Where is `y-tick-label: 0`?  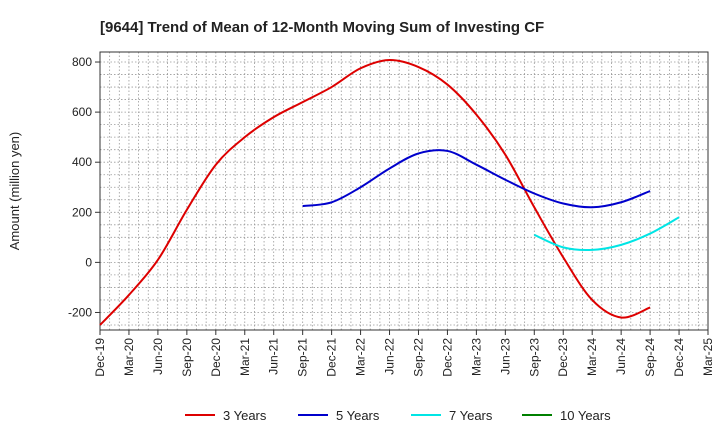 y-tick-label: 0 is located at coordinates (88, 262).